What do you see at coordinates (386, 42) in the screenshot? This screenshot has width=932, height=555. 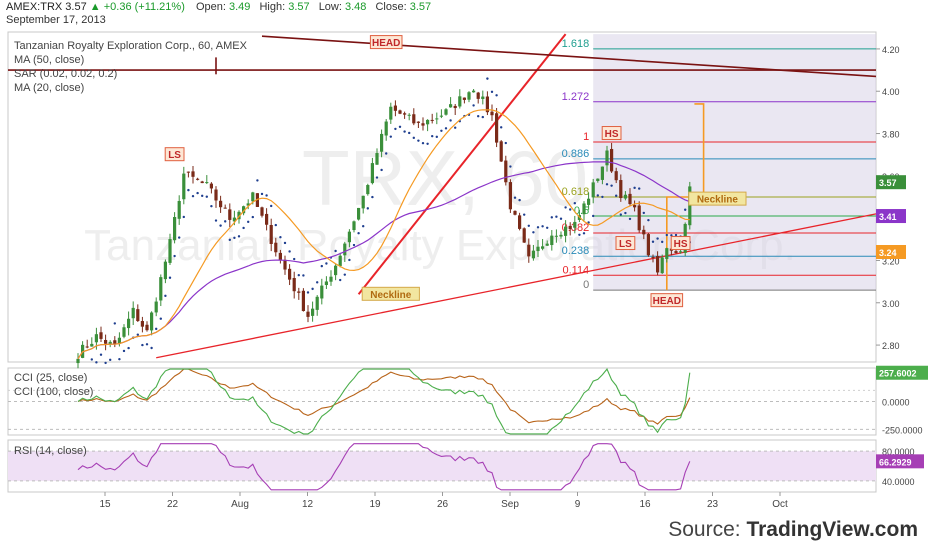 I see `pattern-label-box` at bounding box center [386, 42].